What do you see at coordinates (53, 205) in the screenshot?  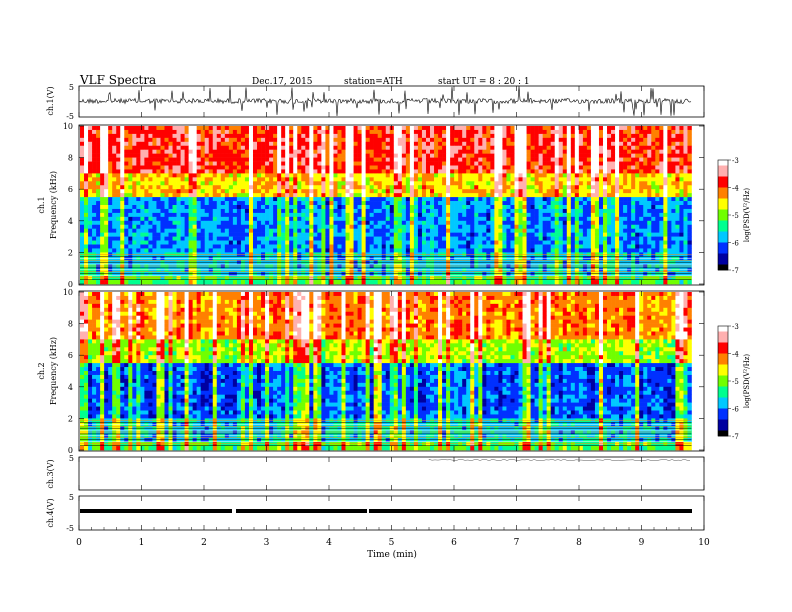 I see `ch1-freq-ylabel: Frequency (kHz)` at bounding box center [53, 205].